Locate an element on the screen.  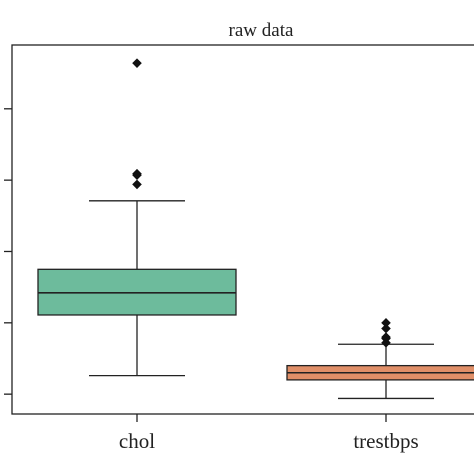
y-axis is located at coordinates (8, 251).